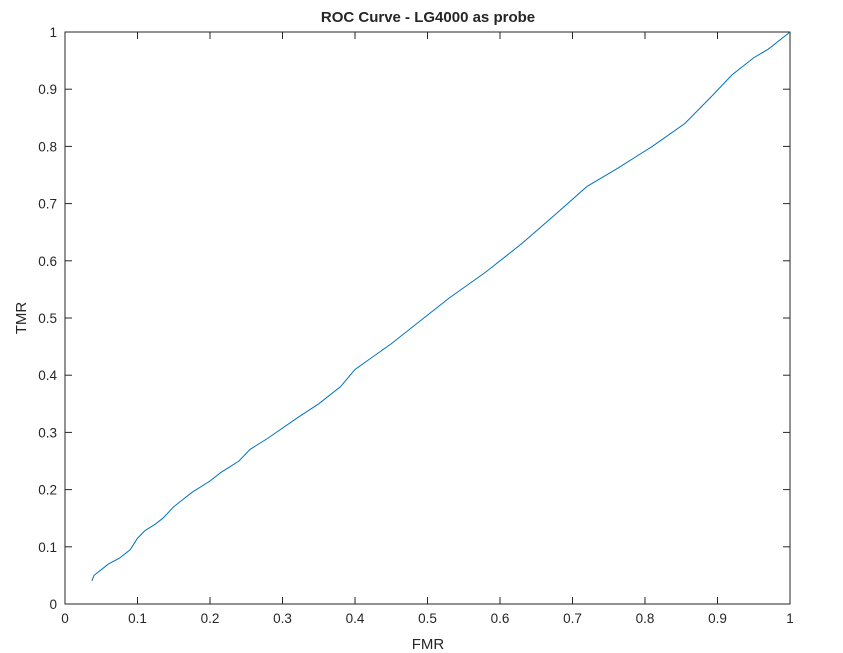 The width and height of the screenshot is (843, 653). I want to click on y-tick-label: 0.8, so click(47, 146).